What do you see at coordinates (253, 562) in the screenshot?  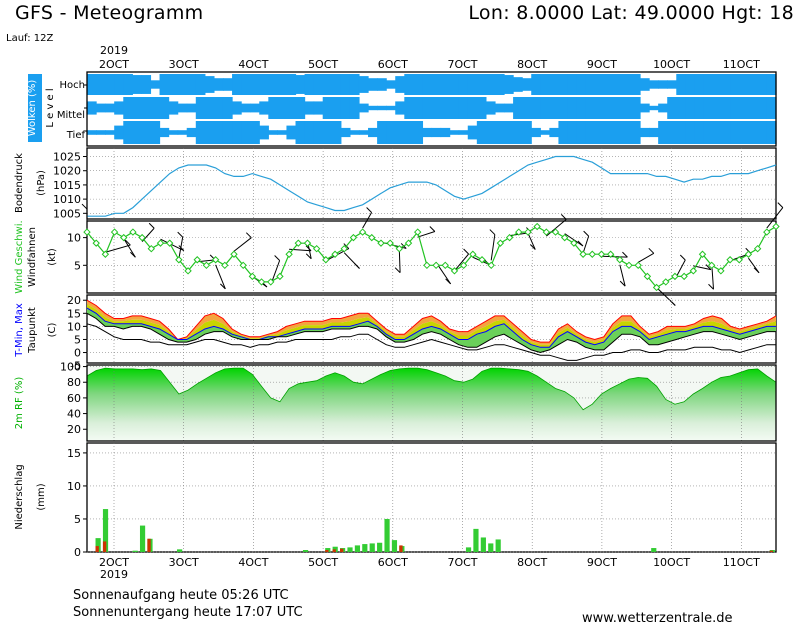 I see `date-label-bottom: 4OCT` at bounding box center [253, 562].